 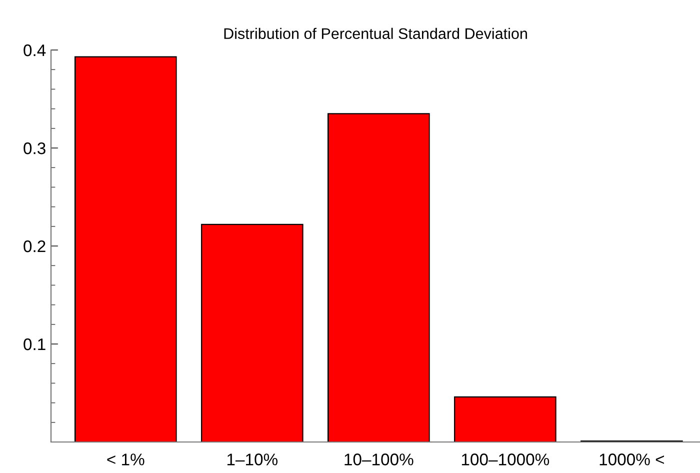 What do you see at coordinates (632, 460) in the screenshot?
I see `x-tick-label: 1000% <` at bounding box center [632, 460].